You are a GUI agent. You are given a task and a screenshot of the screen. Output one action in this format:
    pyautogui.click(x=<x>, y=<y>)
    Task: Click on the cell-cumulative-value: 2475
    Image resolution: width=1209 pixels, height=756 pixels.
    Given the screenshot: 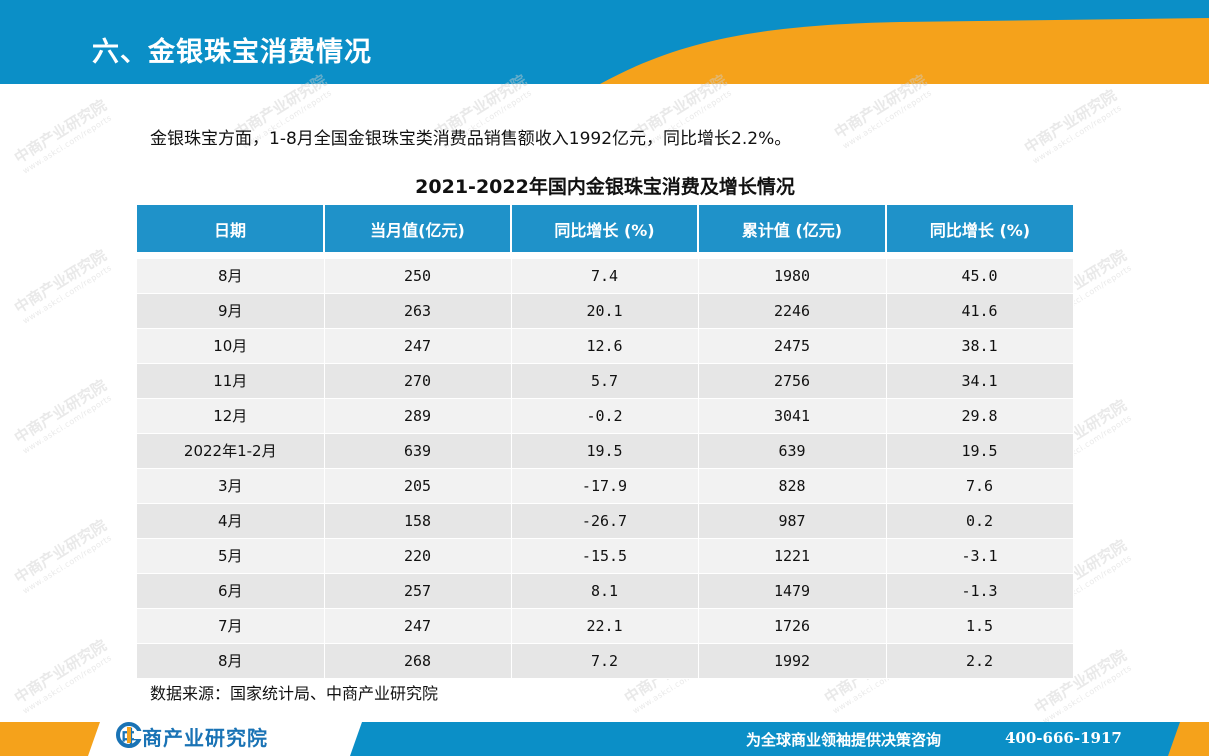 What is the action you would take?
    pyautogui.click(x=792, y=346)
    